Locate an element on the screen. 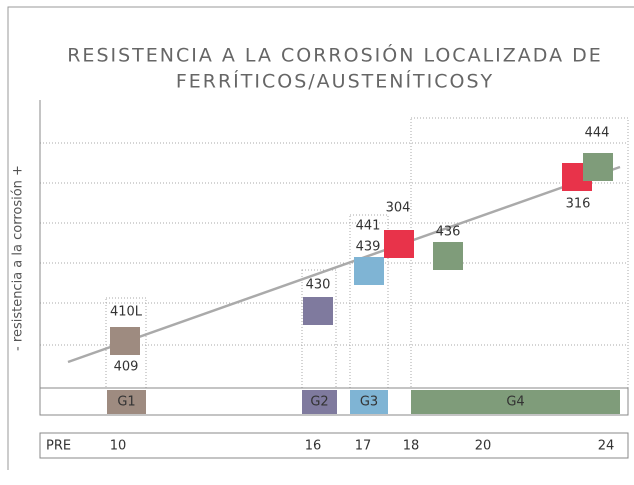  pre-value: 17 is located at coordinates (363, 446).